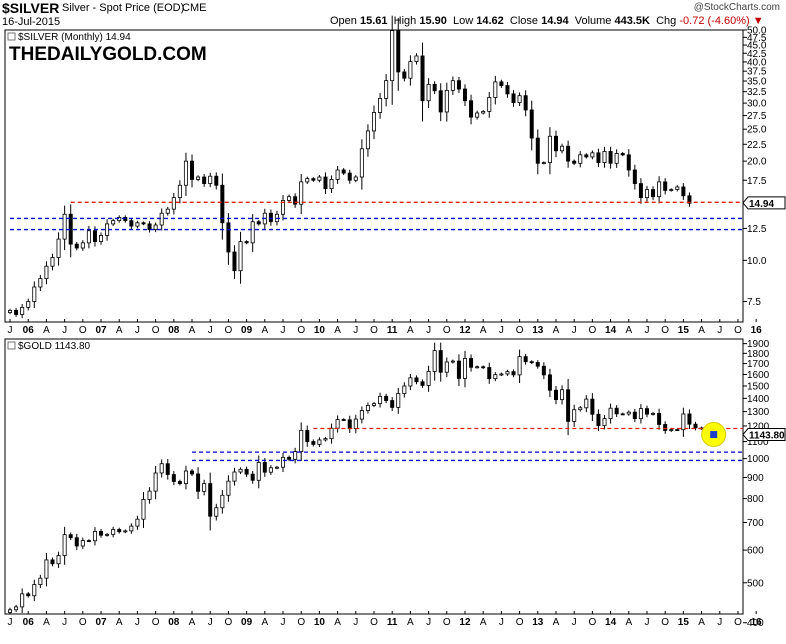 This screenshot has height=644, width=786. What do you see at coordinates (758, 426) in the screenshot?
I see `gold-y-tick-label: 1200` at bounding box center [758, 426].